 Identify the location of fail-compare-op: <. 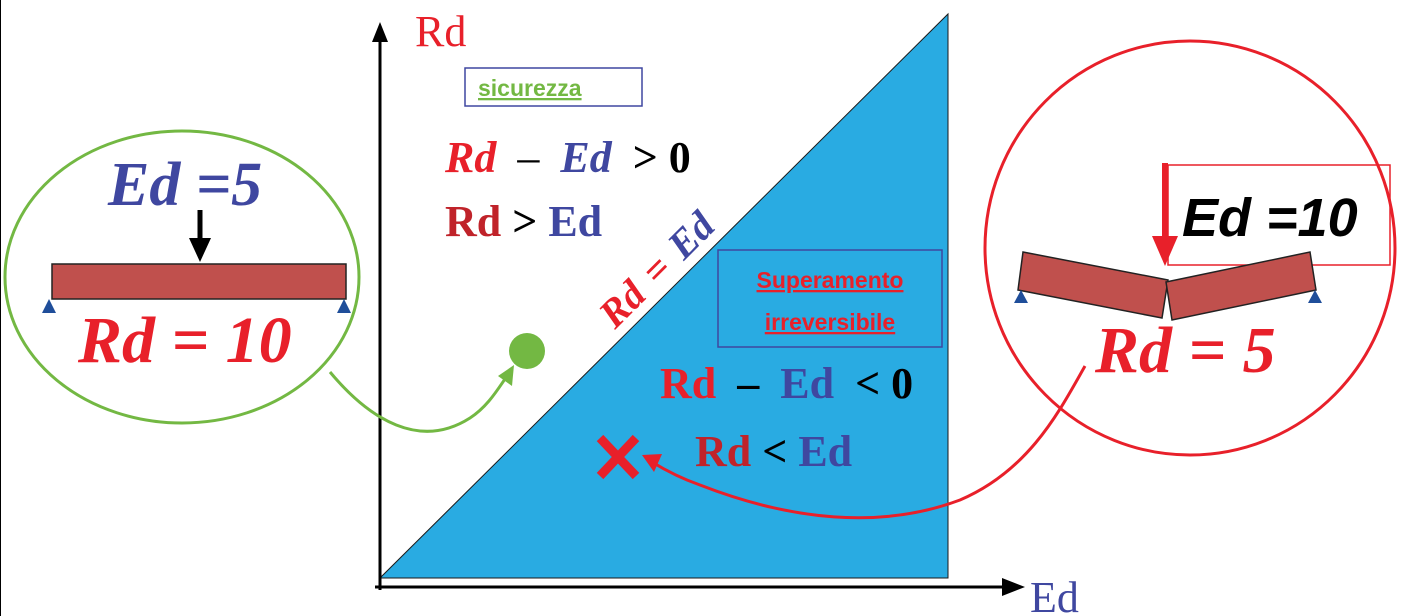
(774, 451).